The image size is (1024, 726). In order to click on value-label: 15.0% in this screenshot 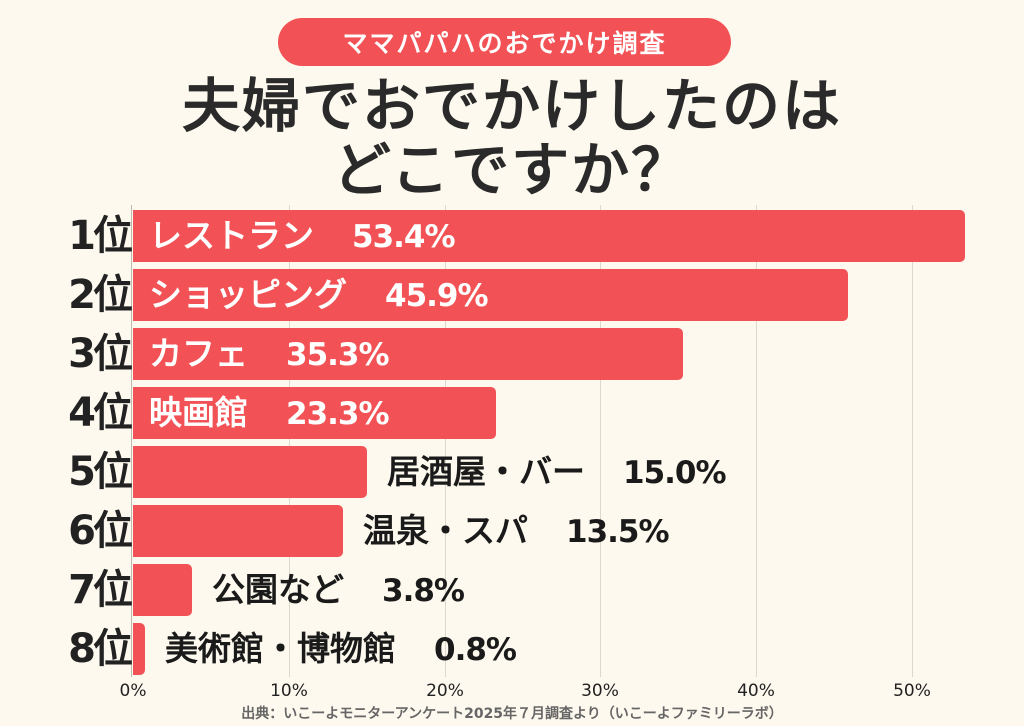, I will do `click(675, 473)`.